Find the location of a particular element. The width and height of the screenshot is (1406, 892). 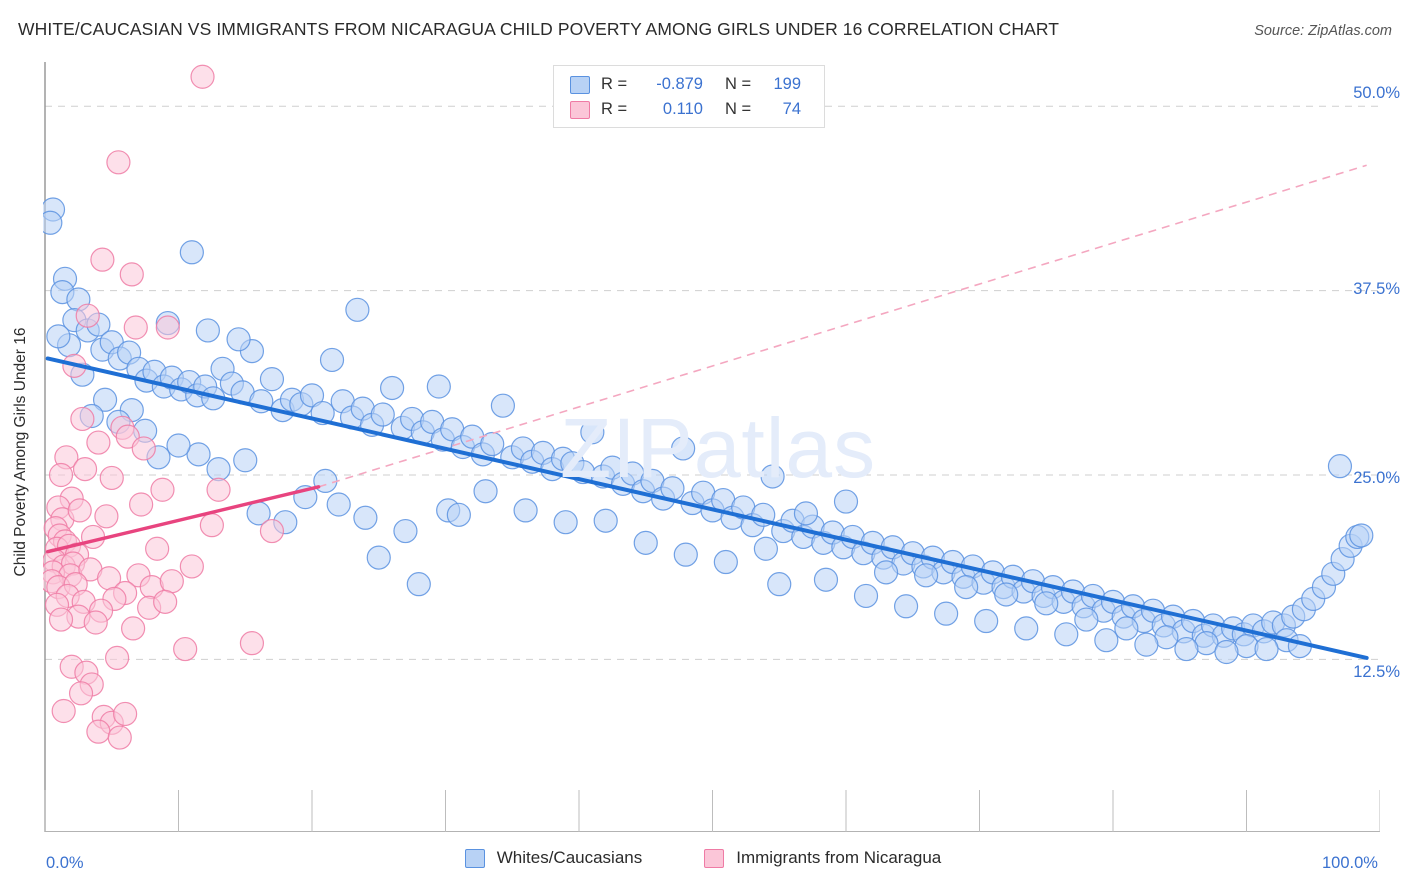

x-tick-label-min: 0.0% is located at coordinates (65, 863).